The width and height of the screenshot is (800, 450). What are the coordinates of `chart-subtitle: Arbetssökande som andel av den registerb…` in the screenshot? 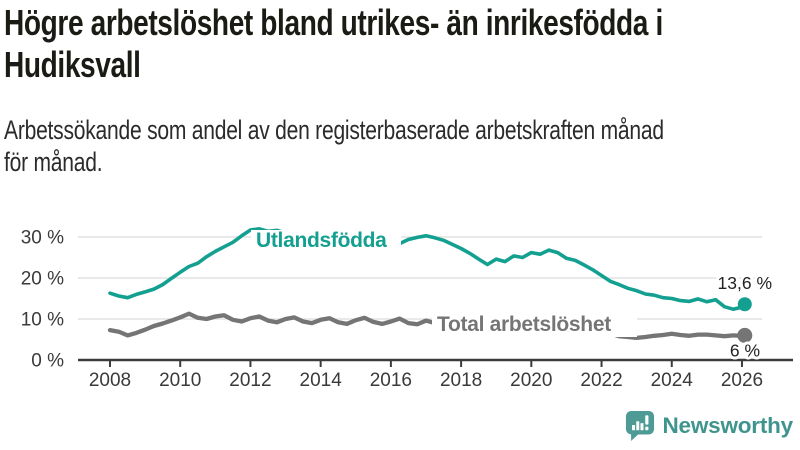 It's located at (334, 146).